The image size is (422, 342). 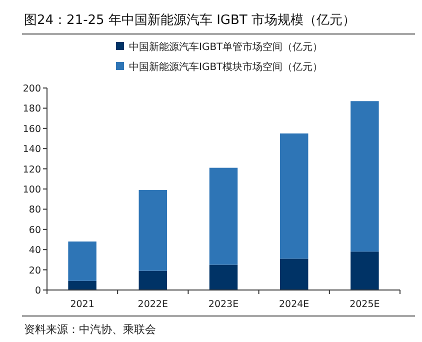 What do you see at coordinates (34, 250) in the screenshot?
I see `y-tick-label: 40` at bounding box center [34, 250].